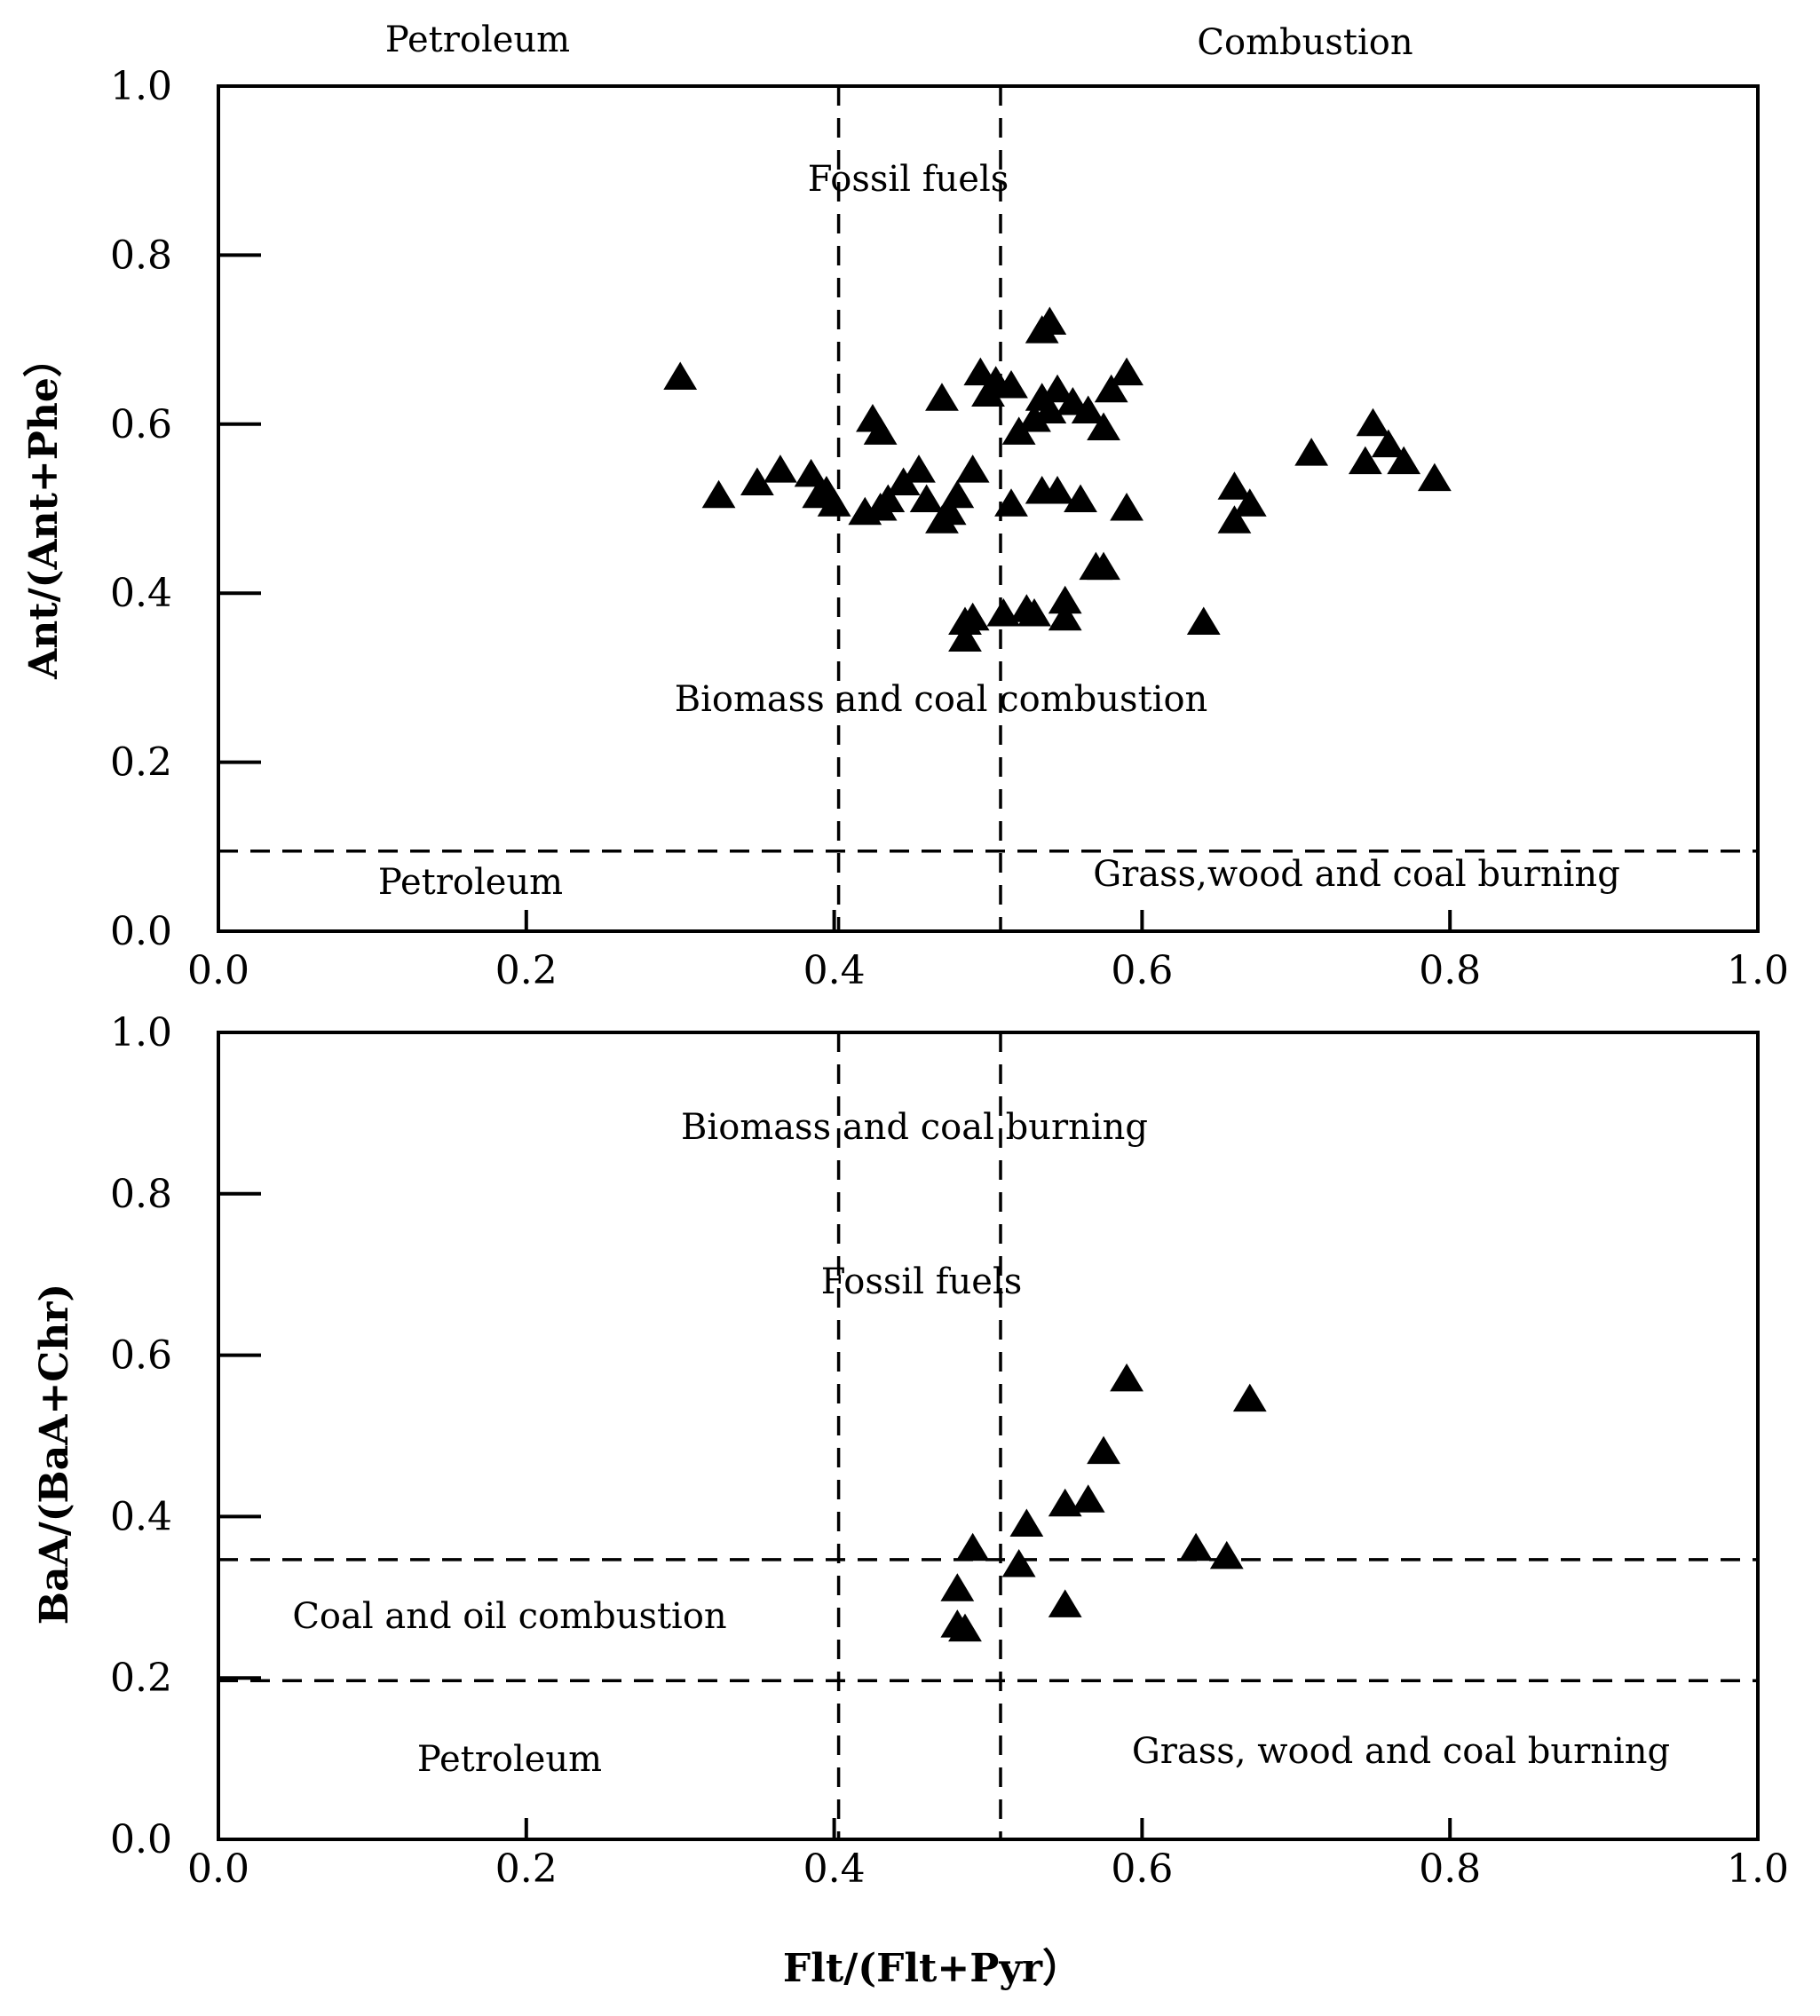 This screenshot has height=2016, width=1820. What do you see at coordinates (141, 763) in the screenshot?
I see `top-y-tick-label: 0.2` at bounding box center [141, 763].